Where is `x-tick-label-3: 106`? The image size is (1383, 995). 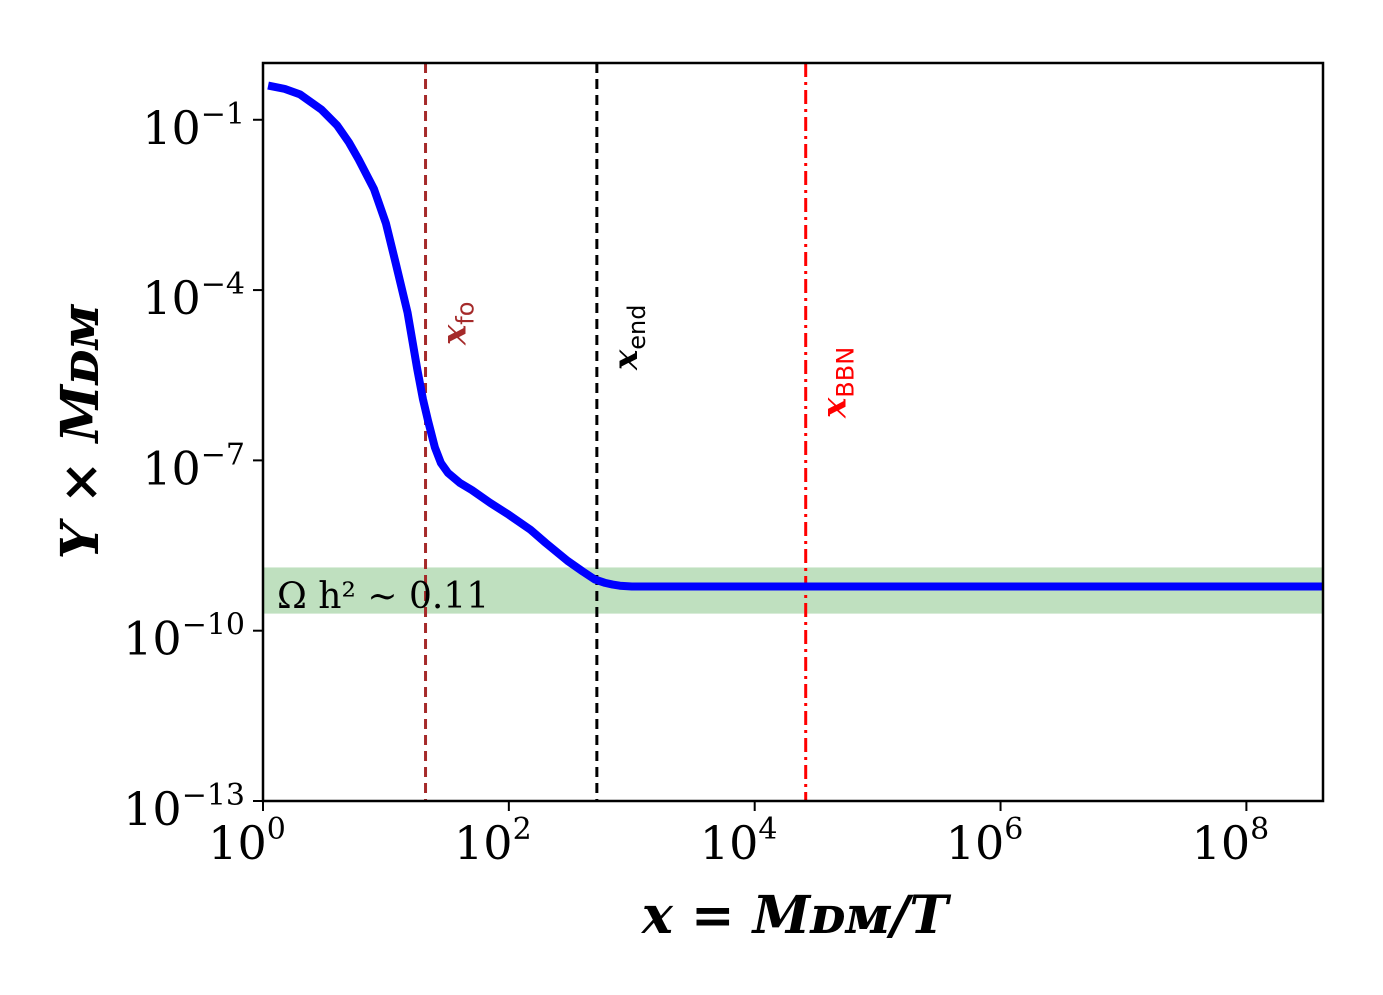
x-tick-label-3: 106 is located at coordinates (985, 841).